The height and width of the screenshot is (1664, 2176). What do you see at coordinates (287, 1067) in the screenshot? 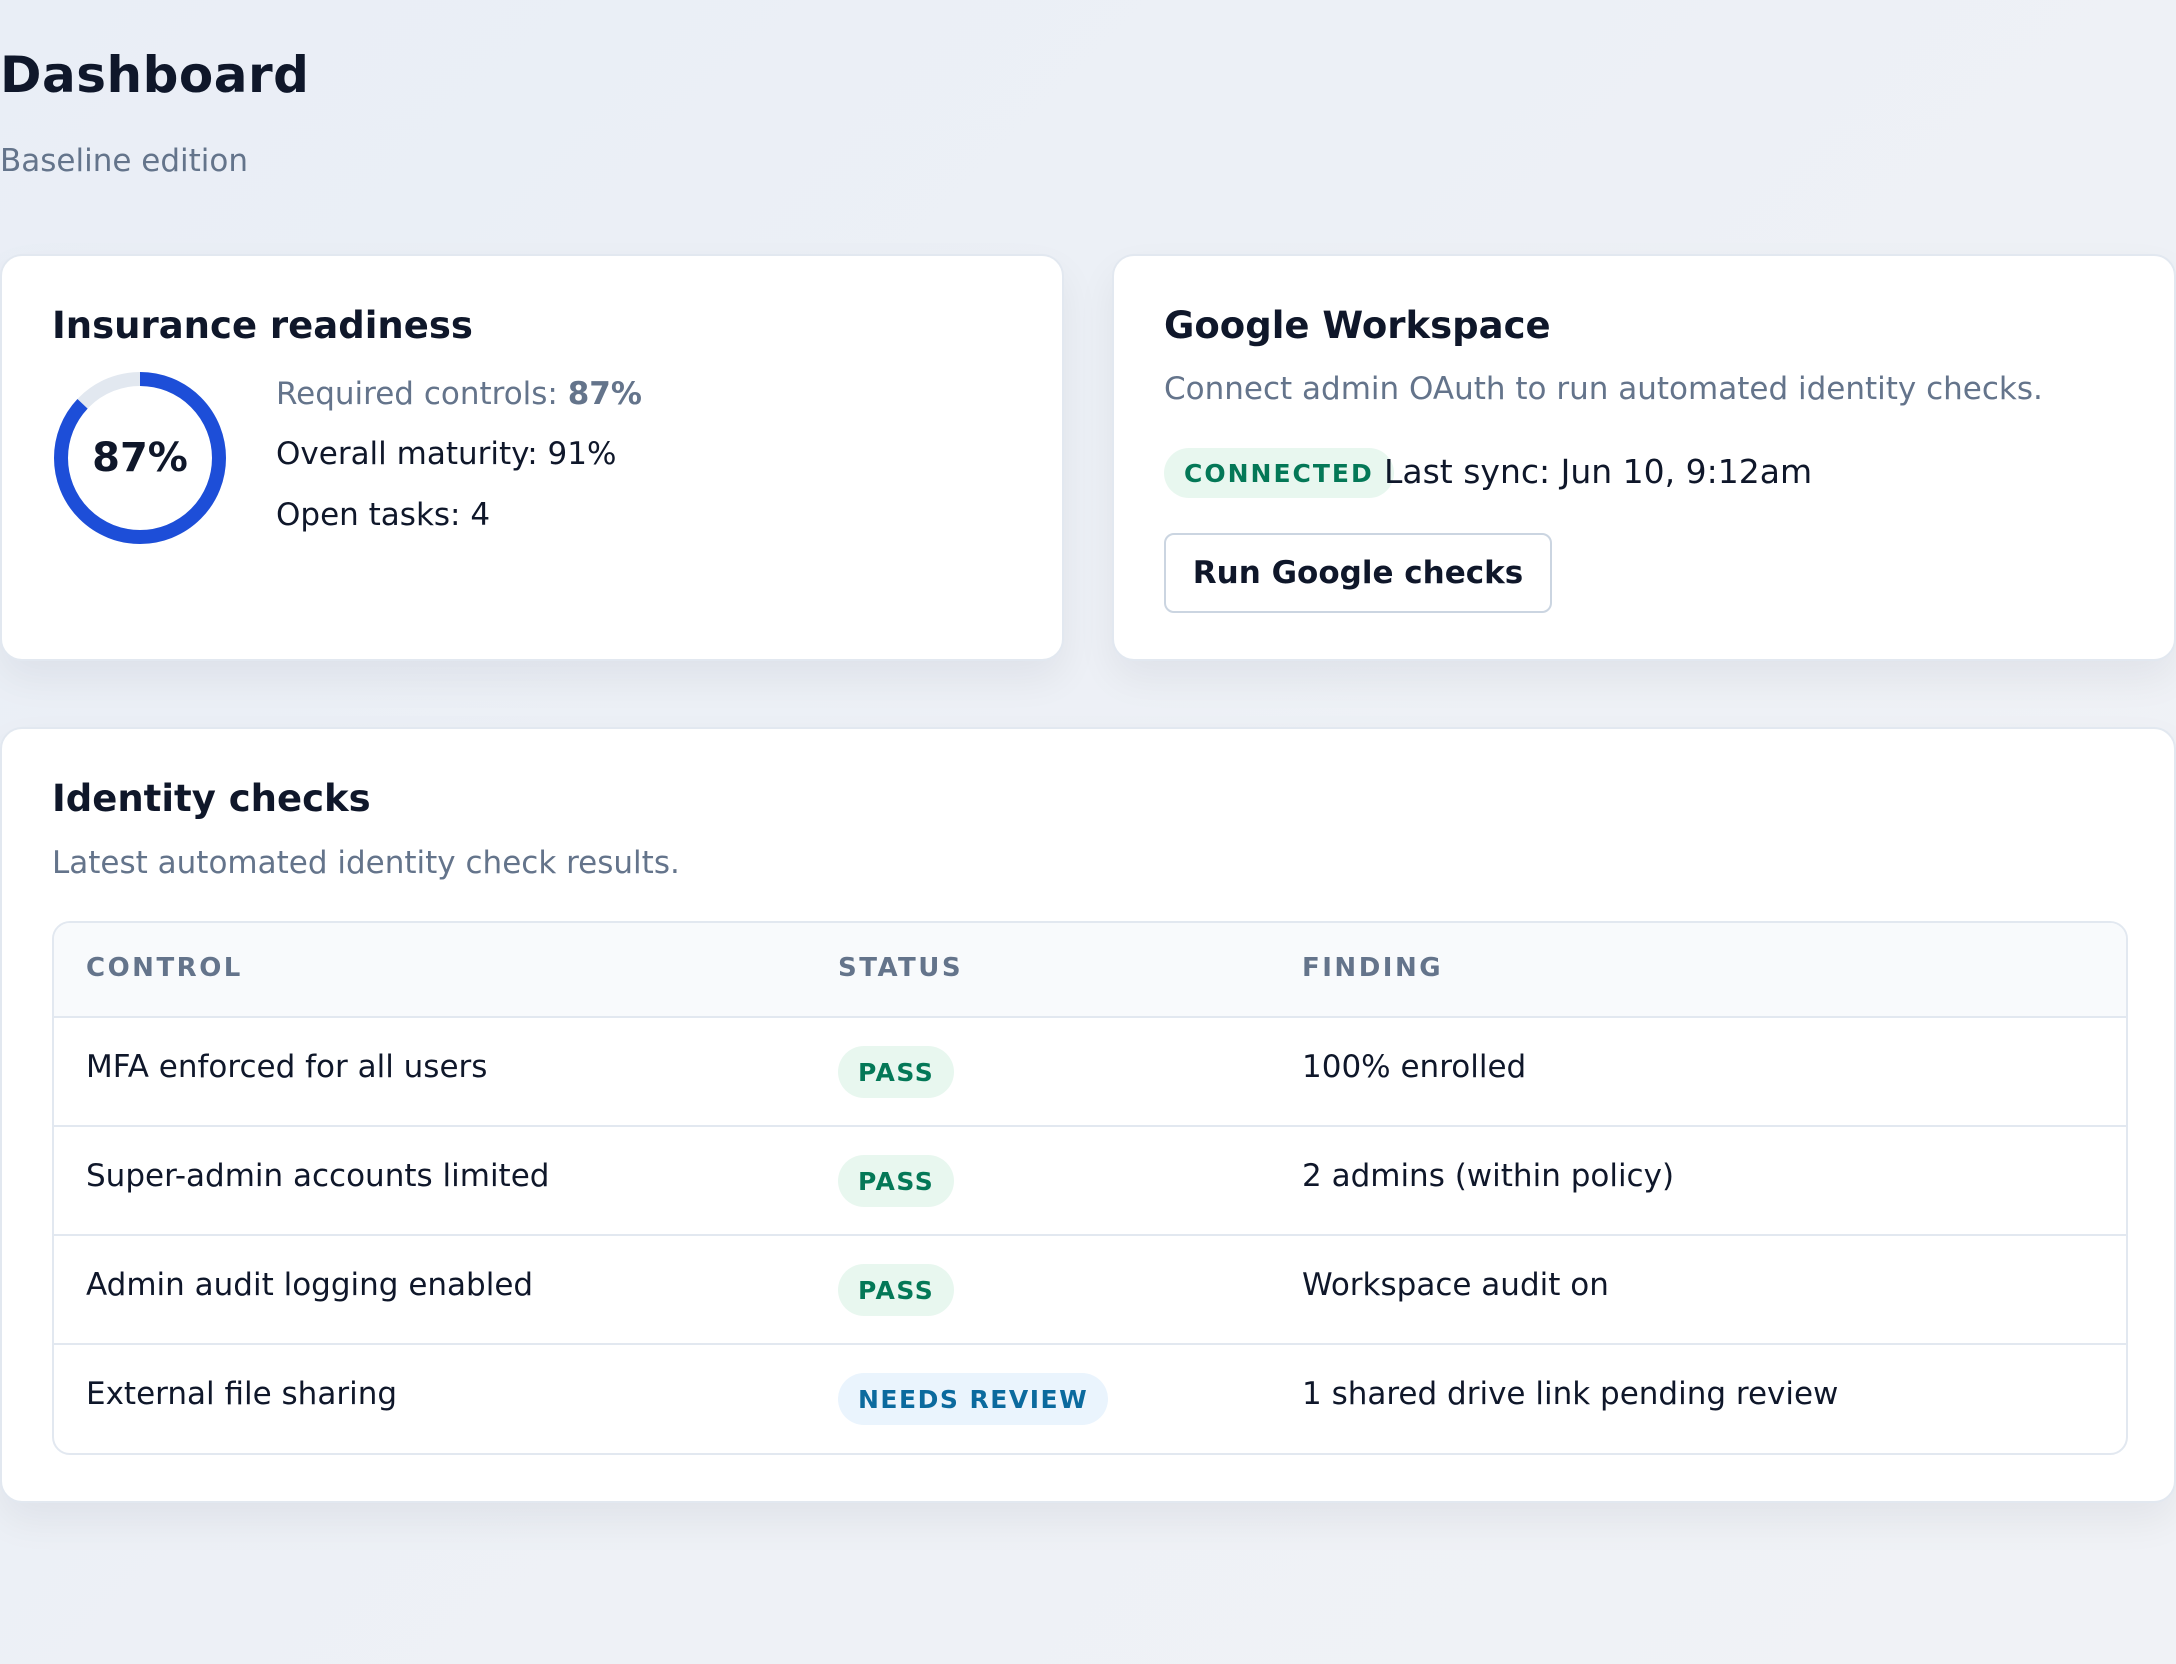
I see `control-cell: MFA enforced for all users` at bounding box center [287, 1067].